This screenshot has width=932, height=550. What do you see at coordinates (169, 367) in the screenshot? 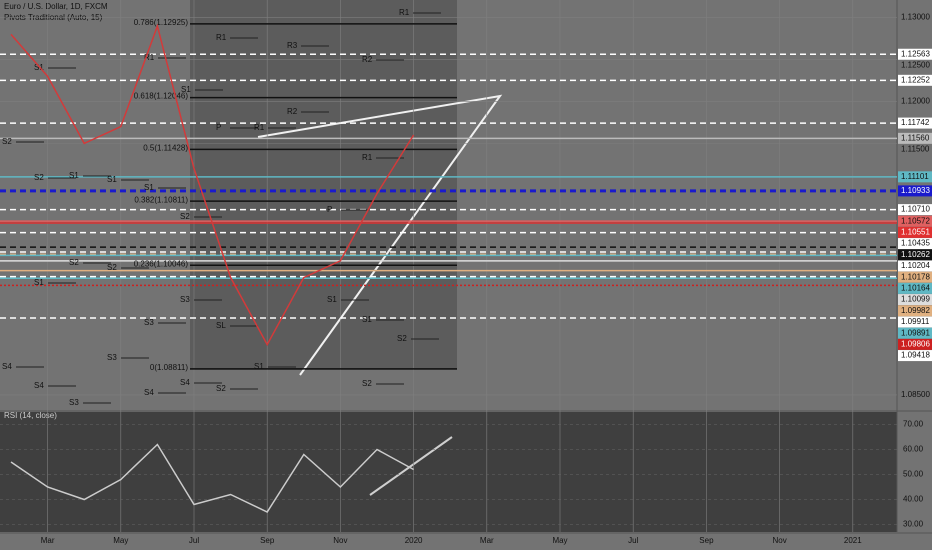
I see `fib-label: 0(1.08811)` at bounding box center [169, 367].